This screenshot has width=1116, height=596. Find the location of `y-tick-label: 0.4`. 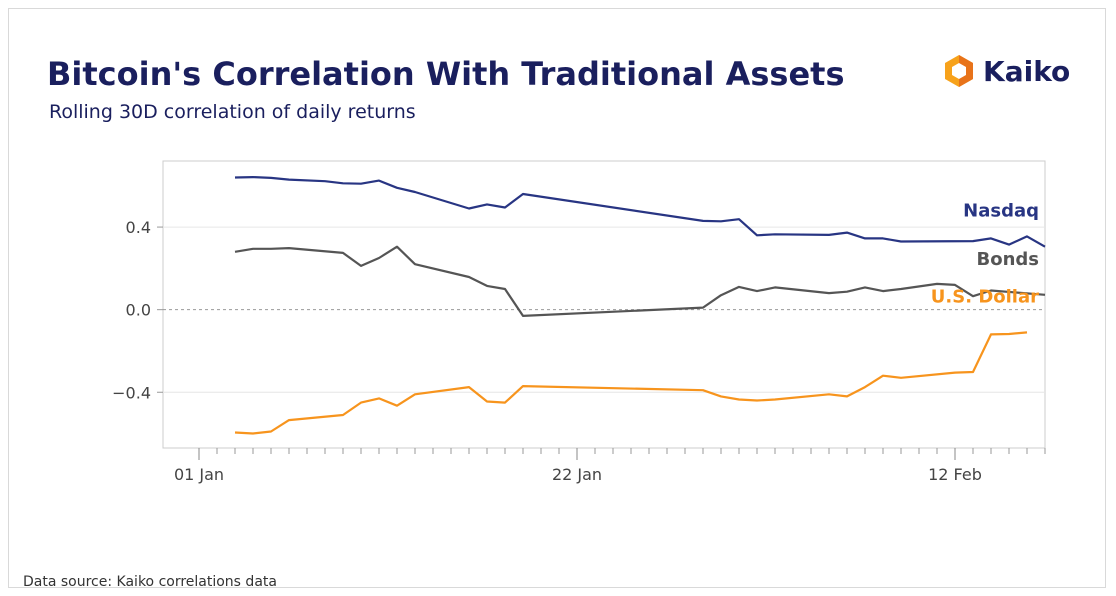

y-tick-label: 0.4 is located at coordinates (138, 227).